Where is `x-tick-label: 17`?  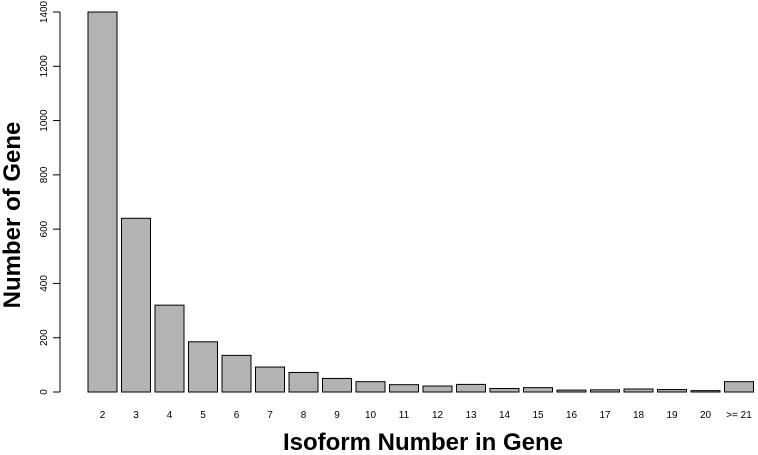 x-tick-label: 17 is located at coordinates (605, 415).